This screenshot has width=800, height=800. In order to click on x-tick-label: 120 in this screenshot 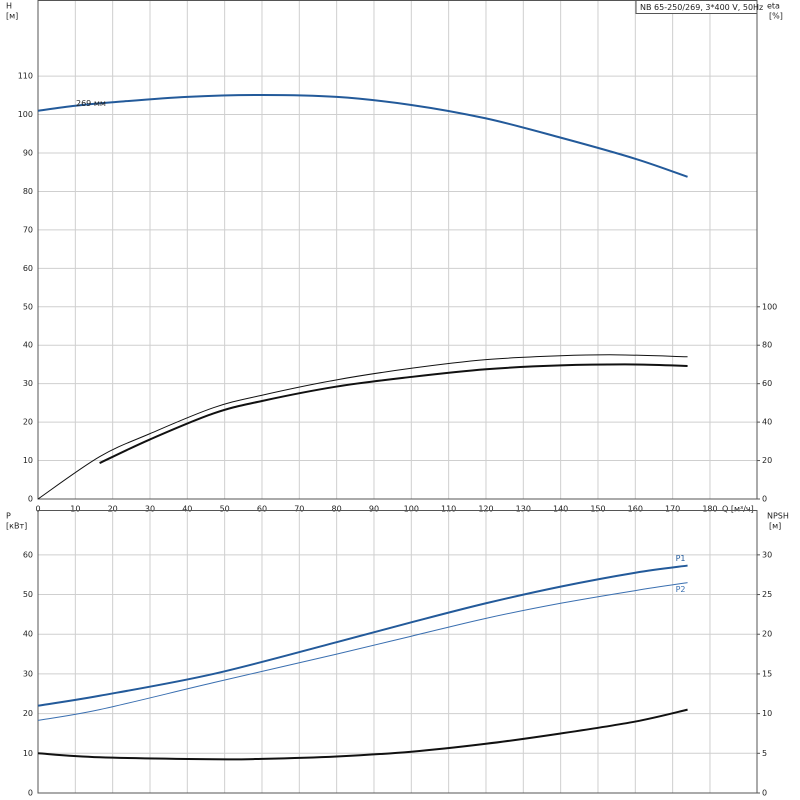, I will do `click(485, 509)`.